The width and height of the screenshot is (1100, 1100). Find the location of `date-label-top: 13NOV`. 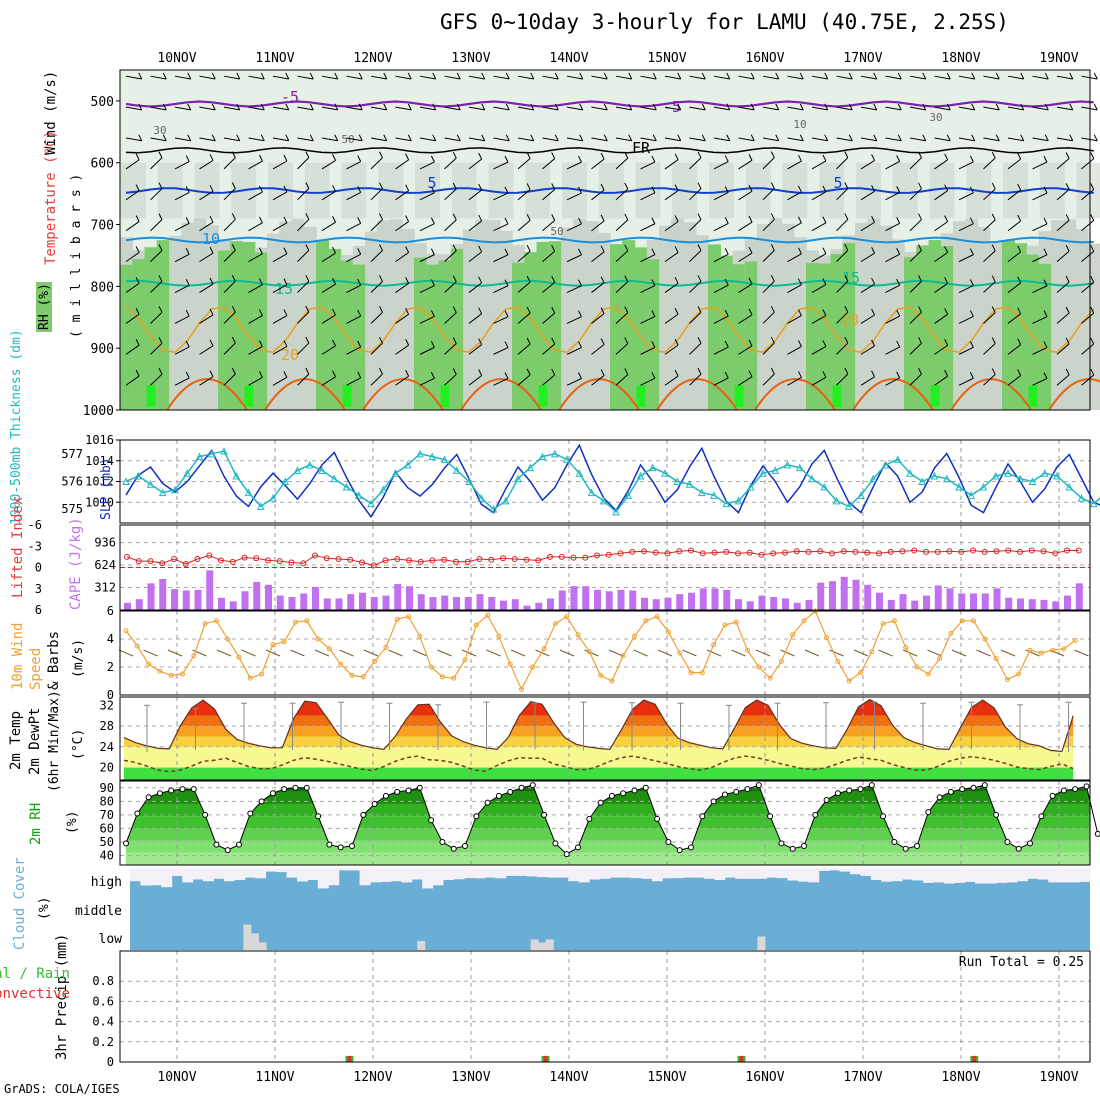

date-label-top: 13NOV is located at coordinates (470, 58).